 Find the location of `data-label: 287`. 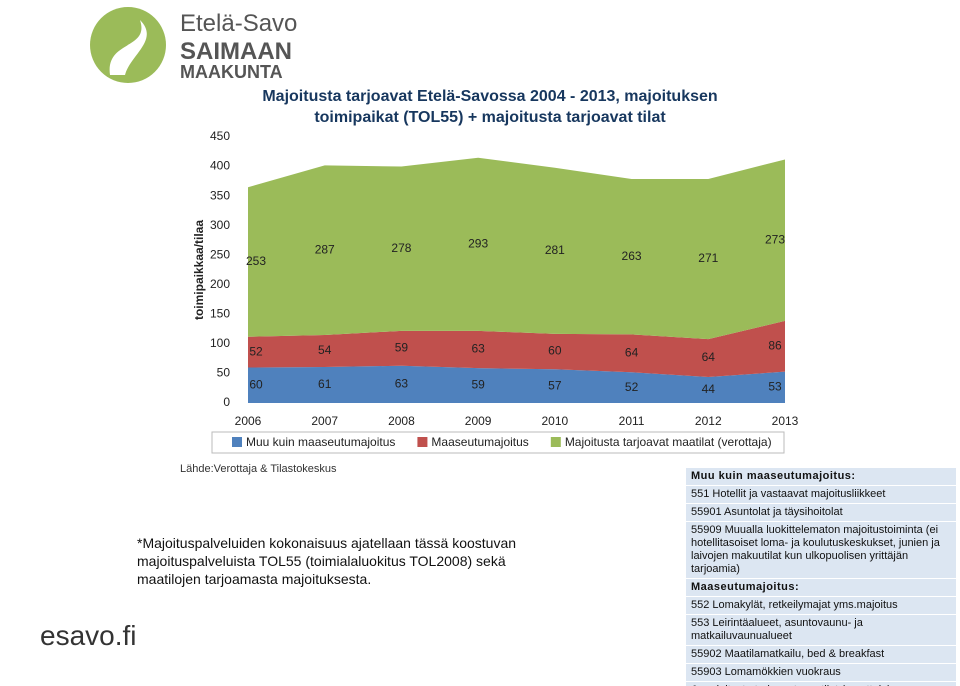

data-label: 287 is located at coordinates (325, 249).